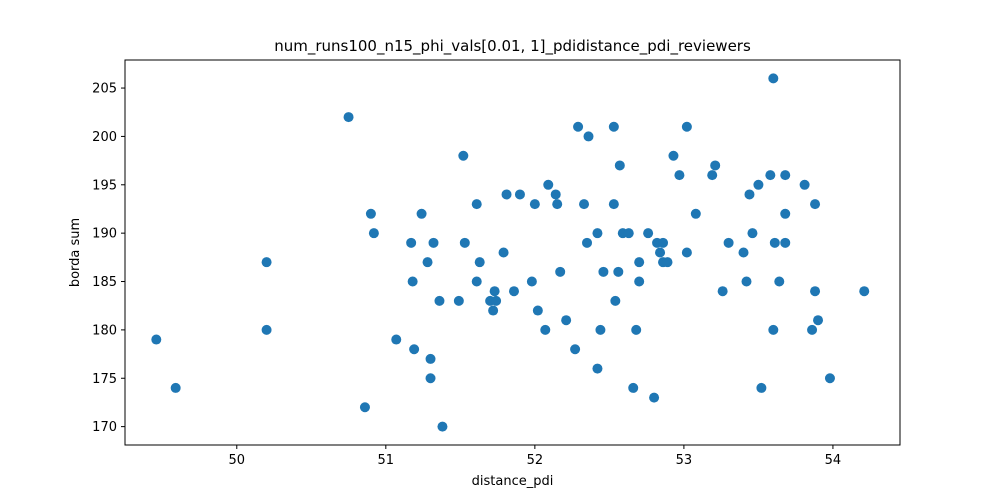  I want to click on y-tick-label: 185, so click(104, 282).